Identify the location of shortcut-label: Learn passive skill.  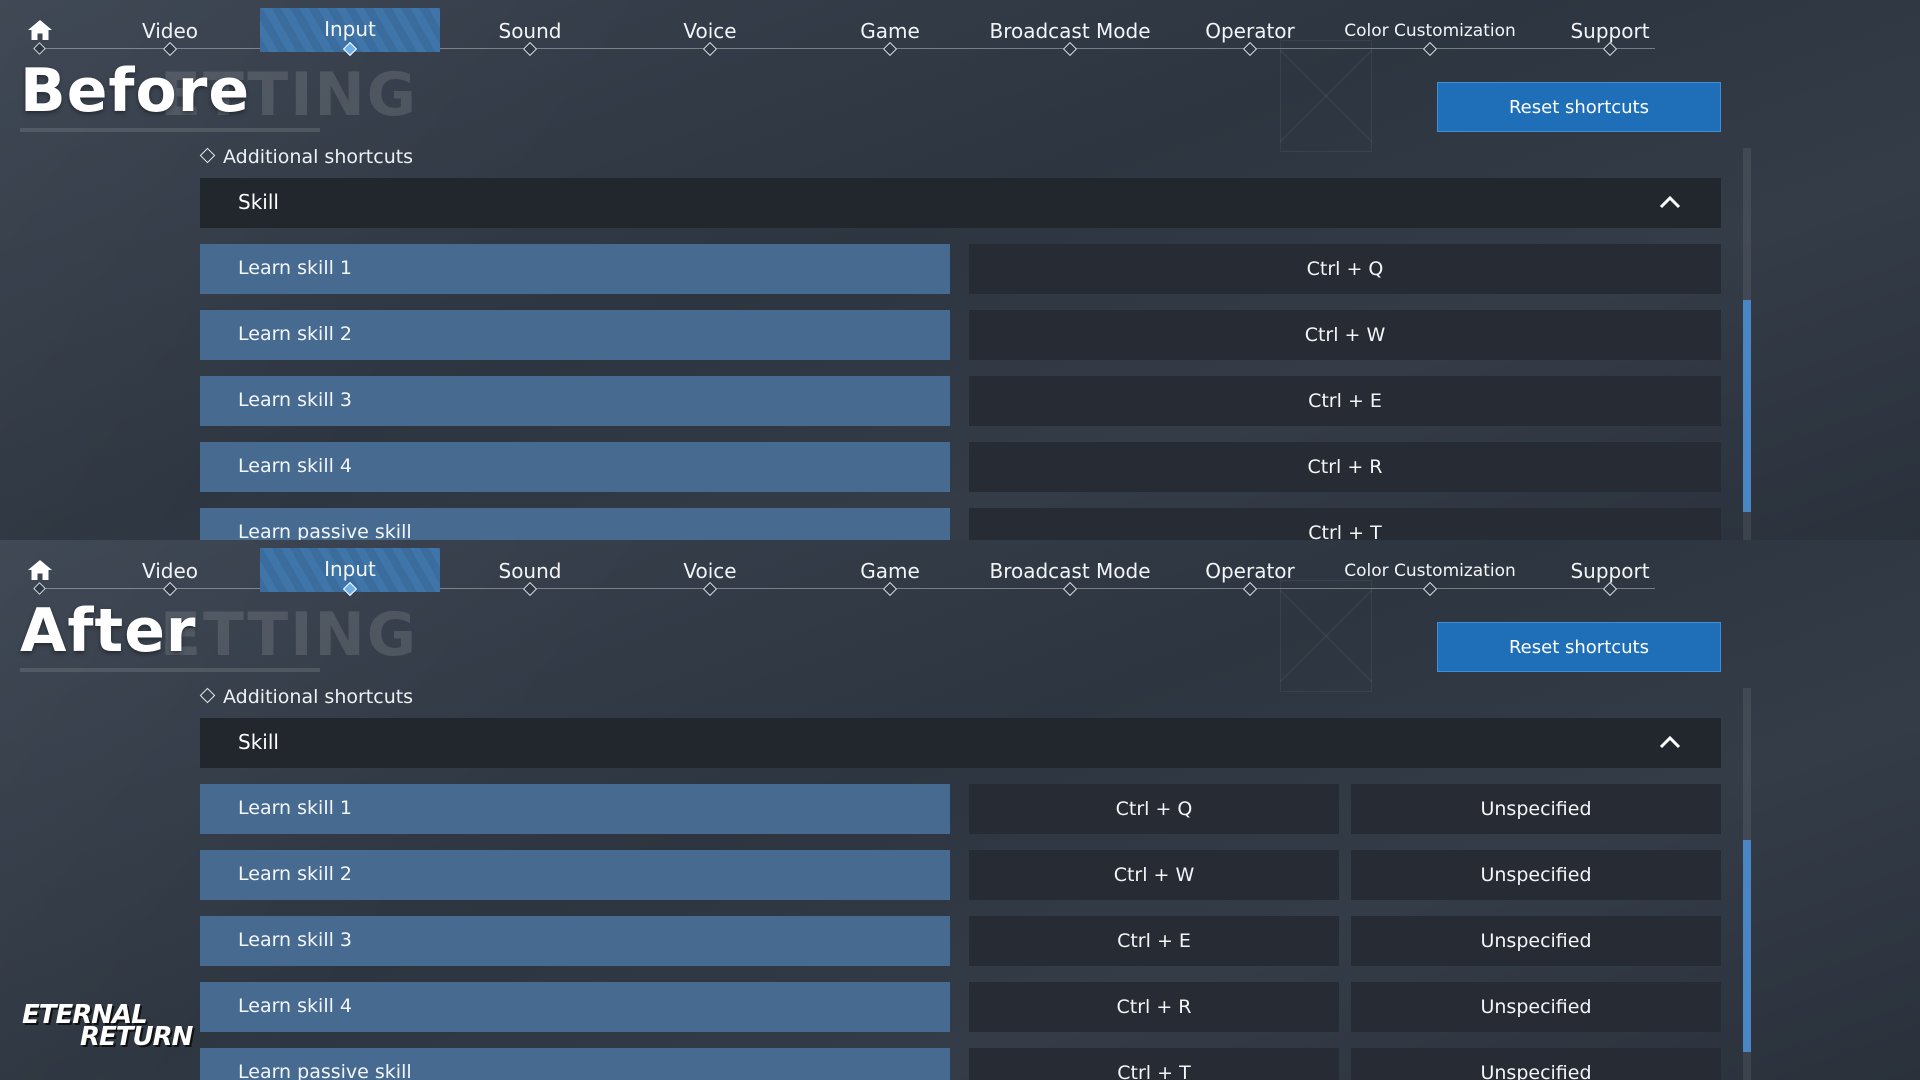
(575, 524).